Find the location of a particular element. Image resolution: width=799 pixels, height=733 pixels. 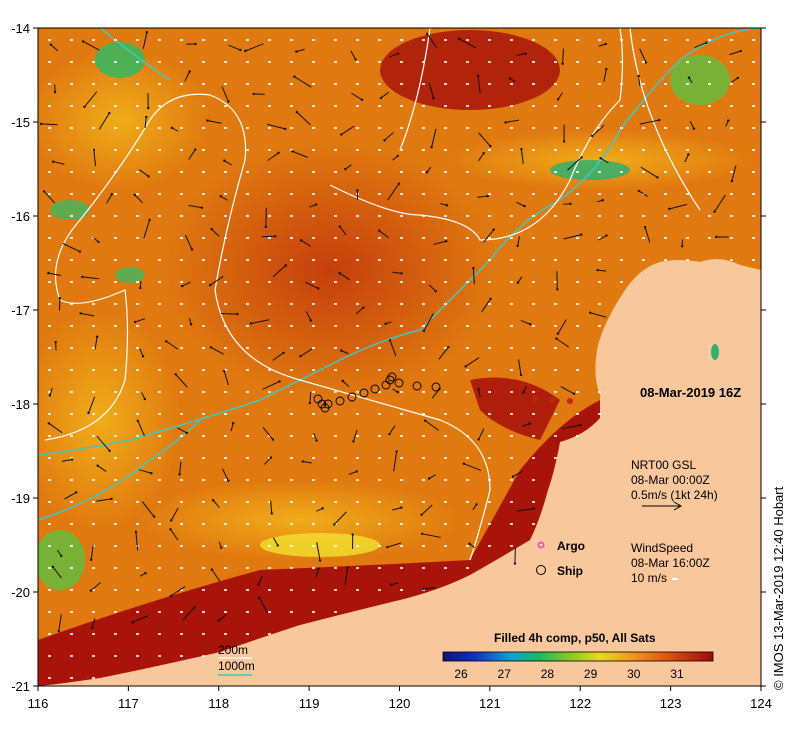

credit-text: © IMOS 13-Mar-2019 12:40 Hobart is located at coordinates (778, 588).